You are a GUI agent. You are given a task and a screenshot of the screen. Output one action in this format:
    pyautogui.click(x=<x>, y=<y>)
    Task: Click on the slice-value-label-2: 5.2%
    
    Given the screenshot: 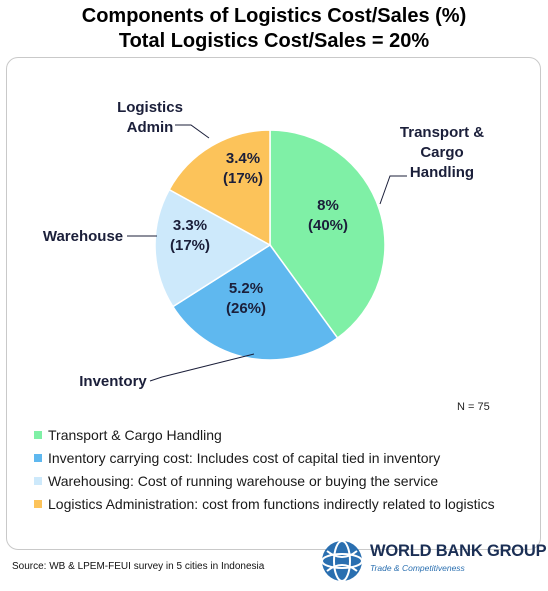 What is the action you would take?
    pyautogui.click(x=246, y=288)
    